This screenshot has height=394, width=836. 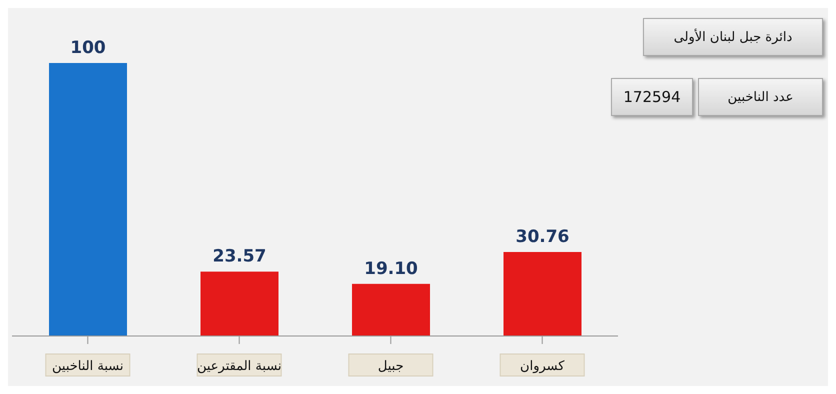 I want to click on x-tick-label: نسبة المقترعين, so click(x=239, y=366).